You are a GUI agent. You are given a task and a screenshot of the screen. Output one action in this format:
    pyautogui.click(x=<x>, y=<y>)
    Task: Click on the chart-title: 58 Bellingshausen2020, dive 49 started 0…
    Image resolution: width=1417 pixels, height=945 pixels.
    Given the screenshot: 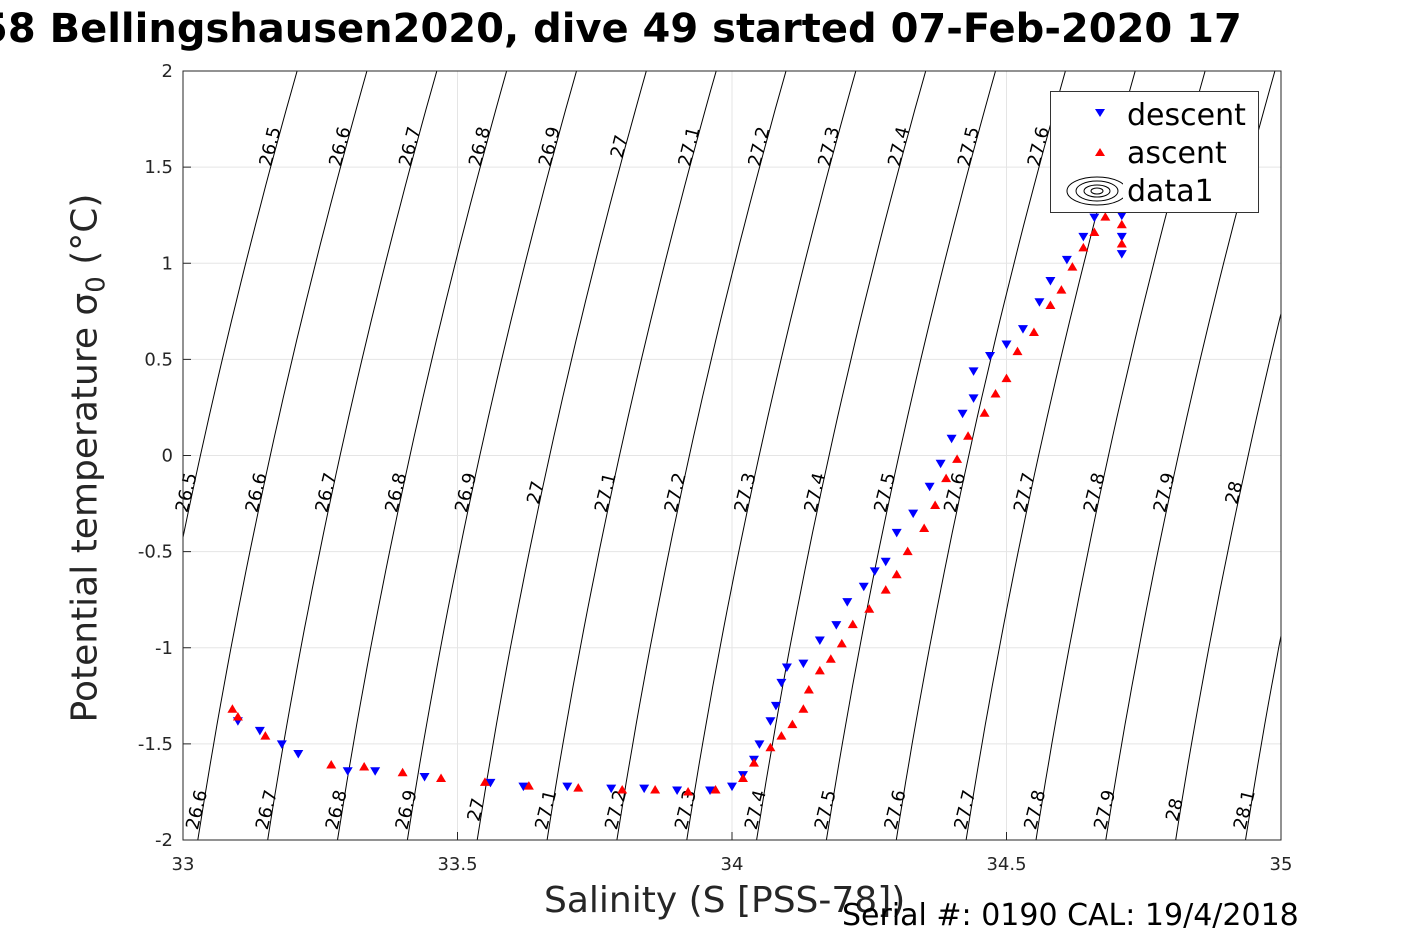 What is the action you would take?
    pyautogui.click(x=621, y=29)
    